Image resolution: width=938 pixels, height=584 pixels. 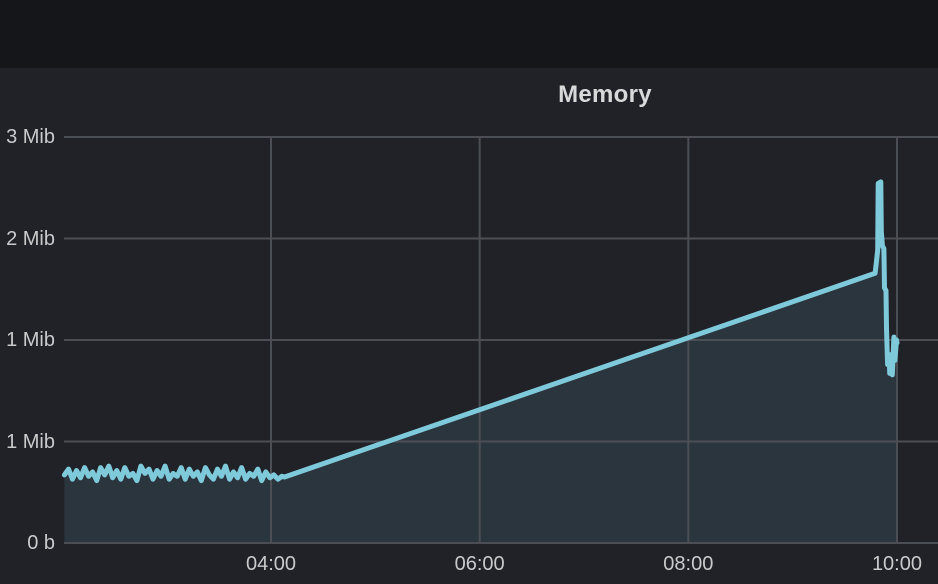 I want to click on x-tick-label: 06:00, so click(x=479, y=564).